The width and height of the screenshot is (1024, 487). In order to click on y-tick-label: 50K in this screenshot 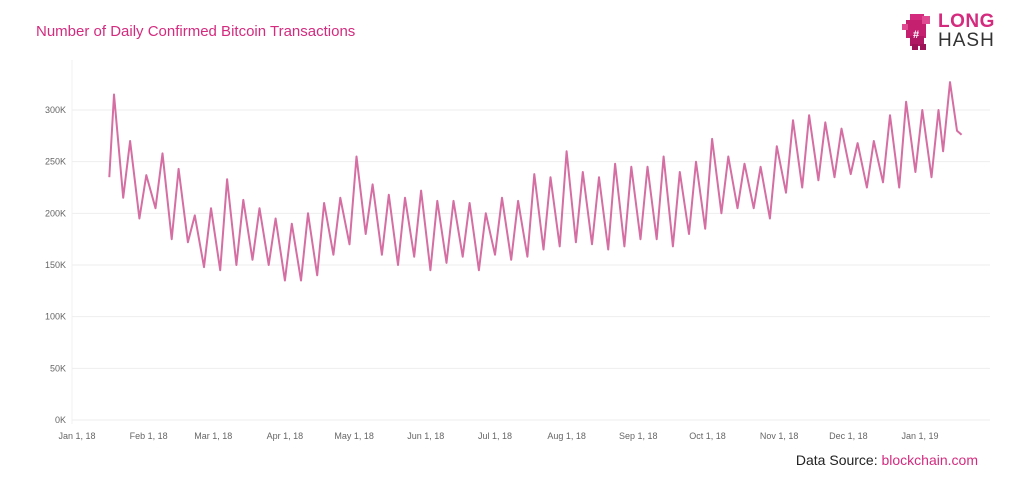, I will do `click(58, 368)`.